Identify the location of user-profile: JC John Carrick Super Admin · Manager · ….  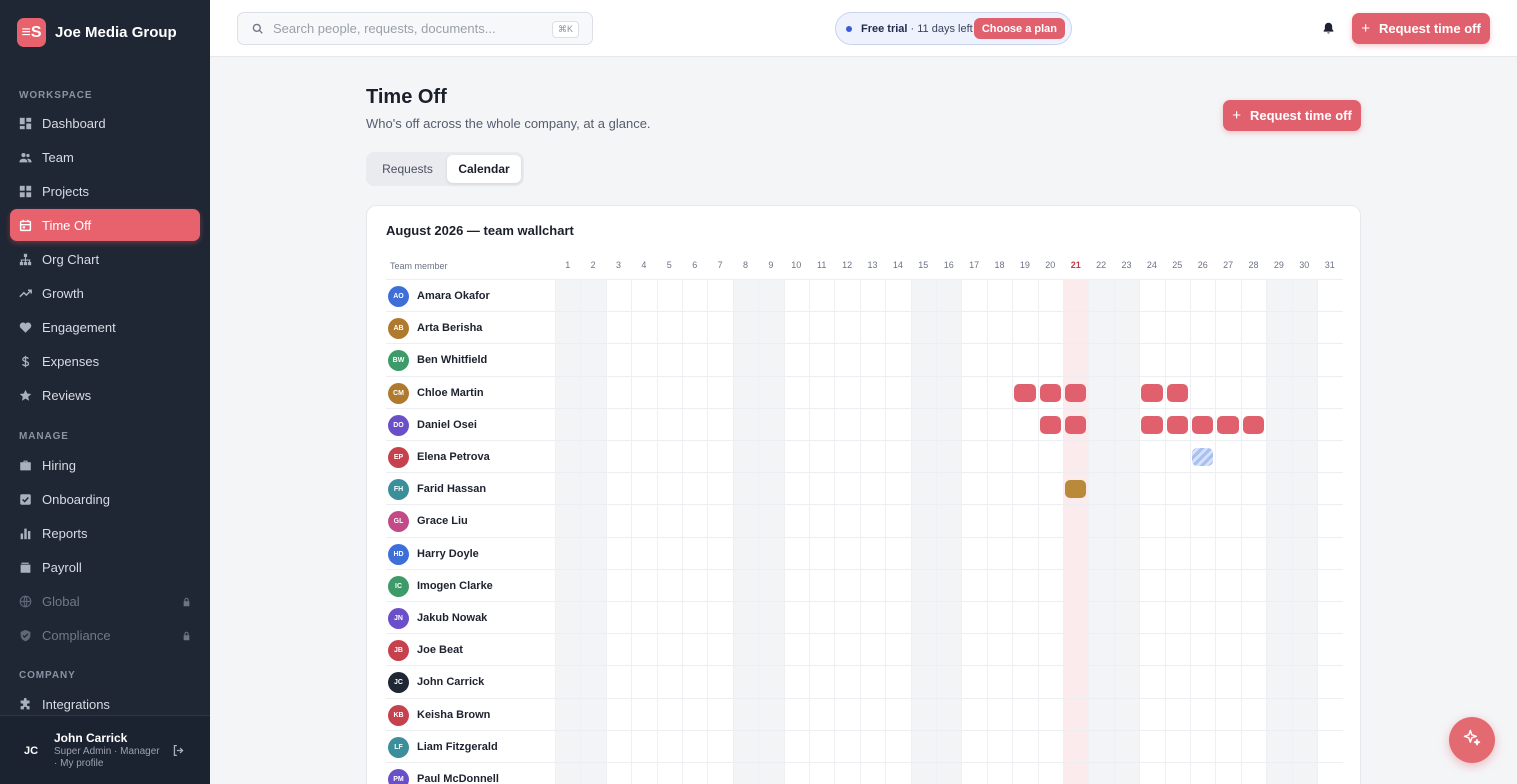
(105, 749).